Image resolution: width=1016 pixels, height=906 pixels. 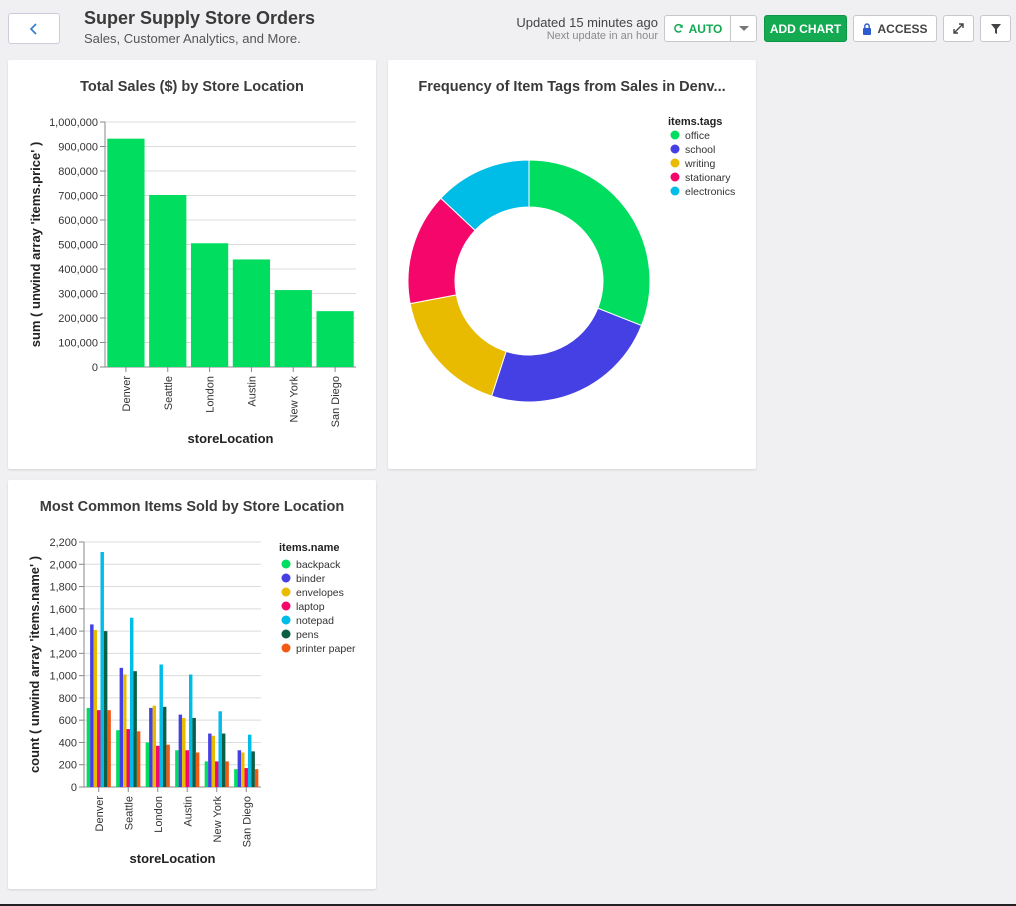 What do you see at coordinates (126, 252) in the screenshot?
I see `bar-denver` at bounding box center [126, 252].